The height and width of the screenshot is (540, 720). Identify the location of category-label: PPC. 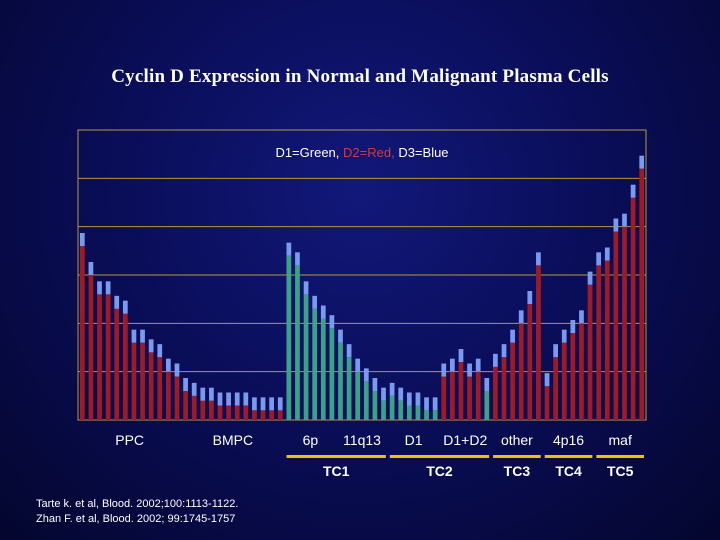
(129, 440).